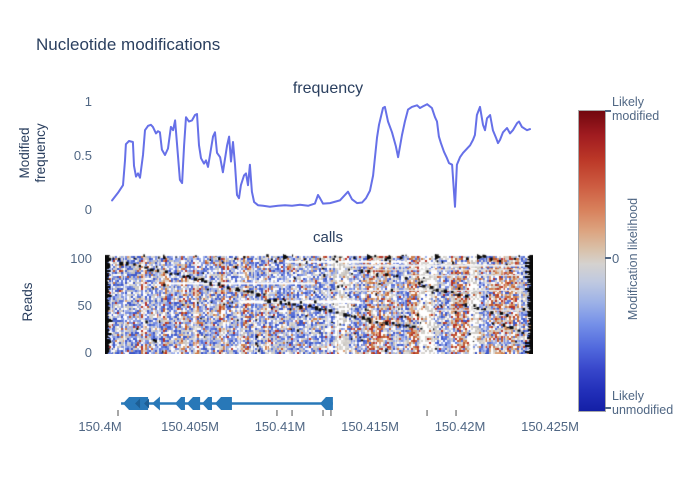  What do you see at coordinates (88, 352) in the screenshot?
I see `calls-ytick-0: 0` at bounding box center [88, 352].